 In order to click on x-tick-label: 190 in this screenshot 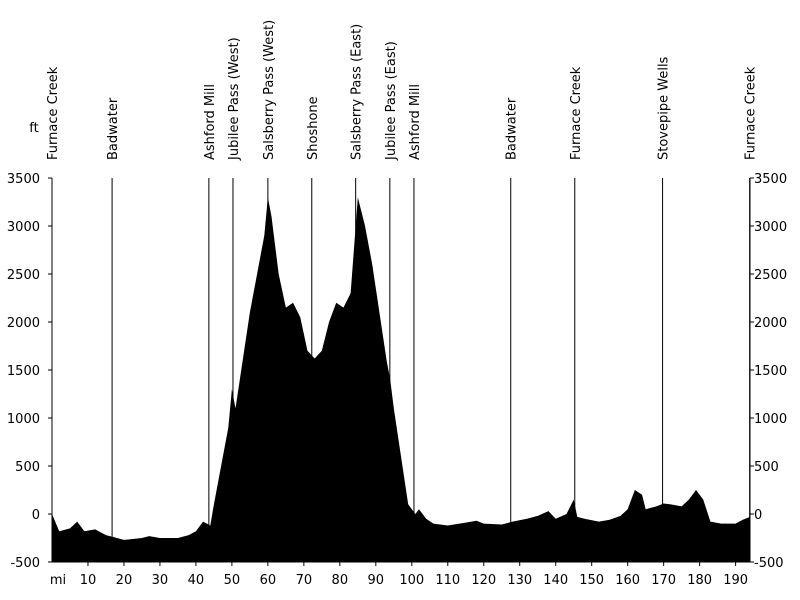, I will do `click(735, 580)`.